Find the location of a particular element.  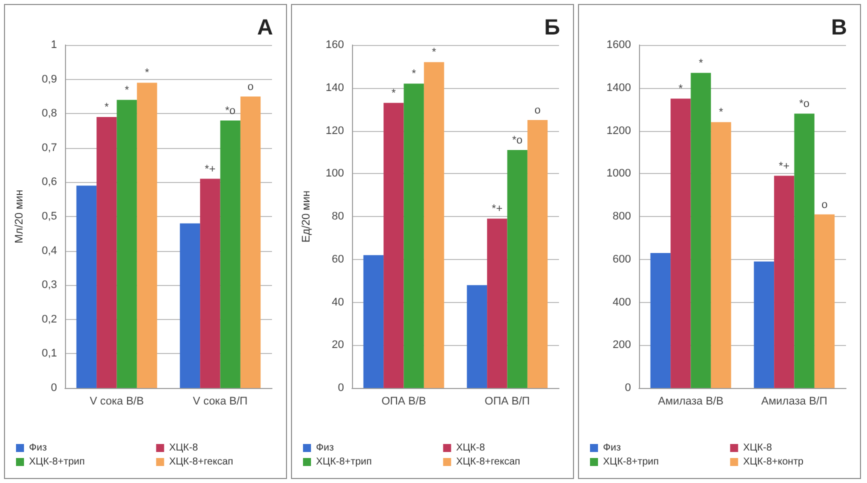

x-tick-label: V сока В/П is located at coordinates (220, 402).